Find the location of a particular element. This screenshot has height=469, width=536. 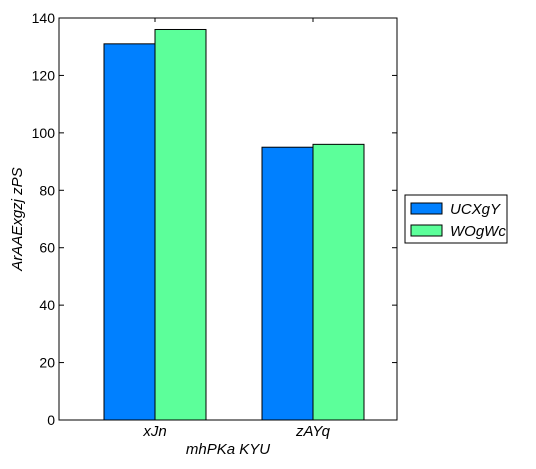

y-axis-title: ArAAExgzj zPS is located at coordinates (17, 219).